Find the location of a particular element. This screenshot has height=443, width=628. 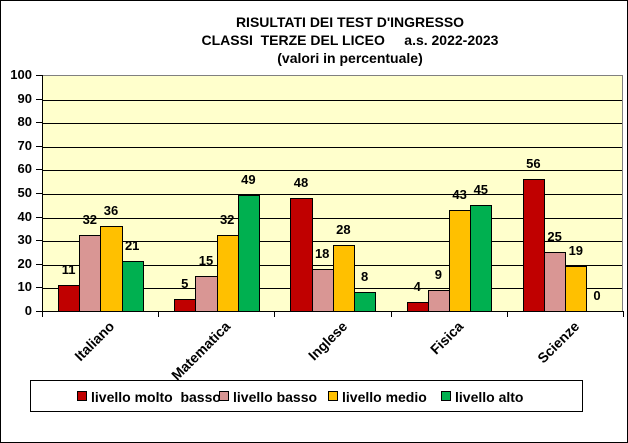

y-tick-label: 40 is located at coordinates (24, 216).